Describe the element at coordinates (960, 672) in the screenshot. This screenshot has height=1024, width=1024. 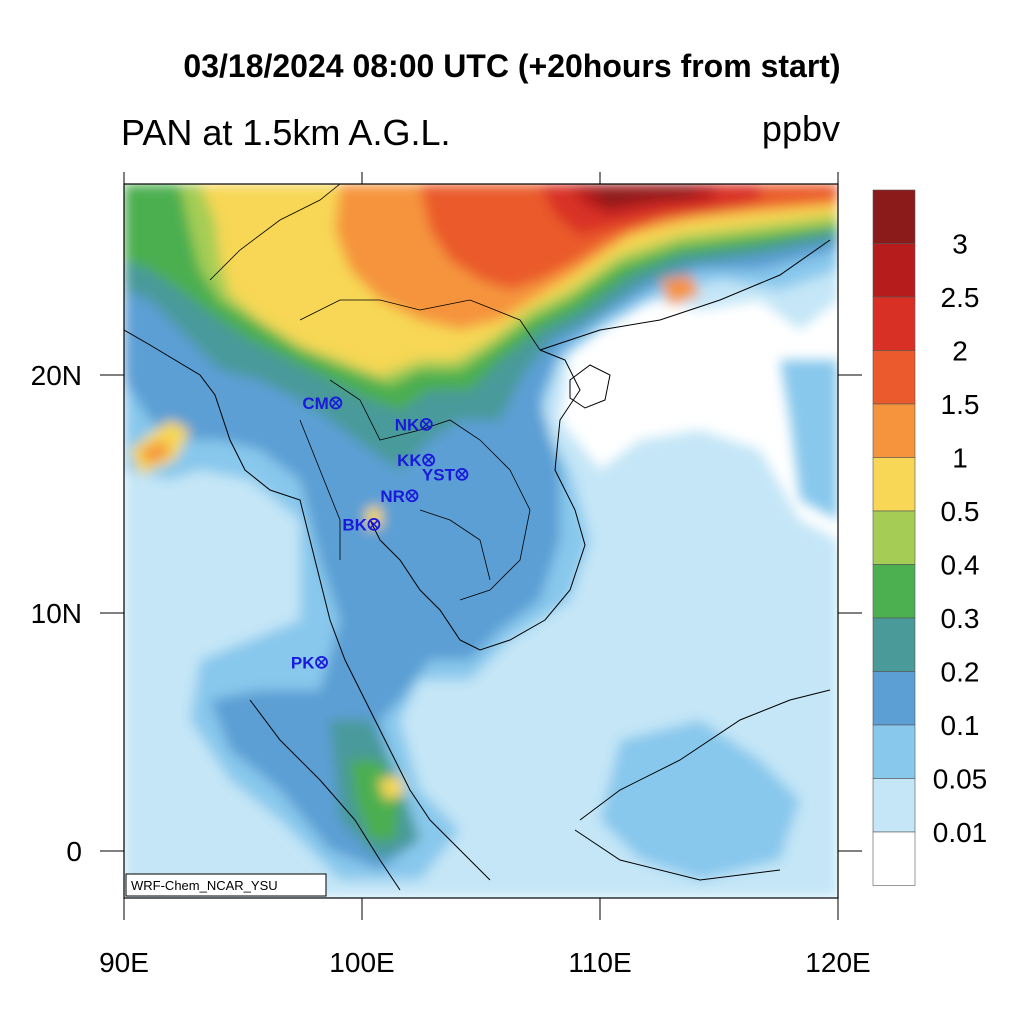
I see `colorbar-label: 0.2` at that location.